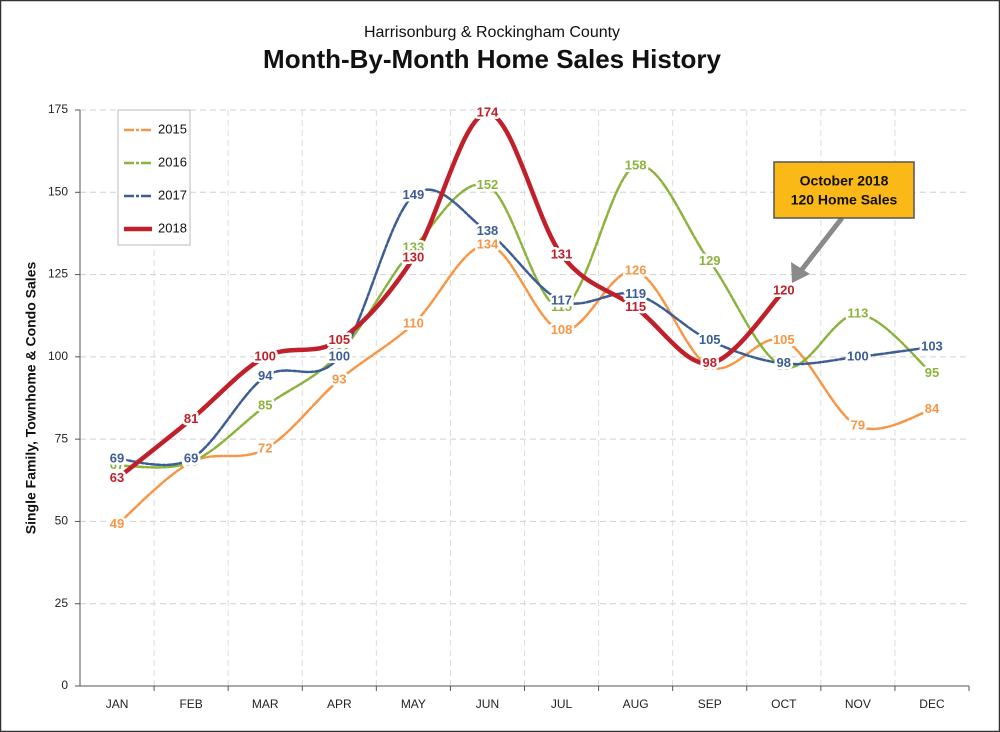 This screenshot has height=732, width=1000. What do you see at coordinates (857, 313) in the screenshot?
I see `data-label: 113` at bounding box center [857, 313].